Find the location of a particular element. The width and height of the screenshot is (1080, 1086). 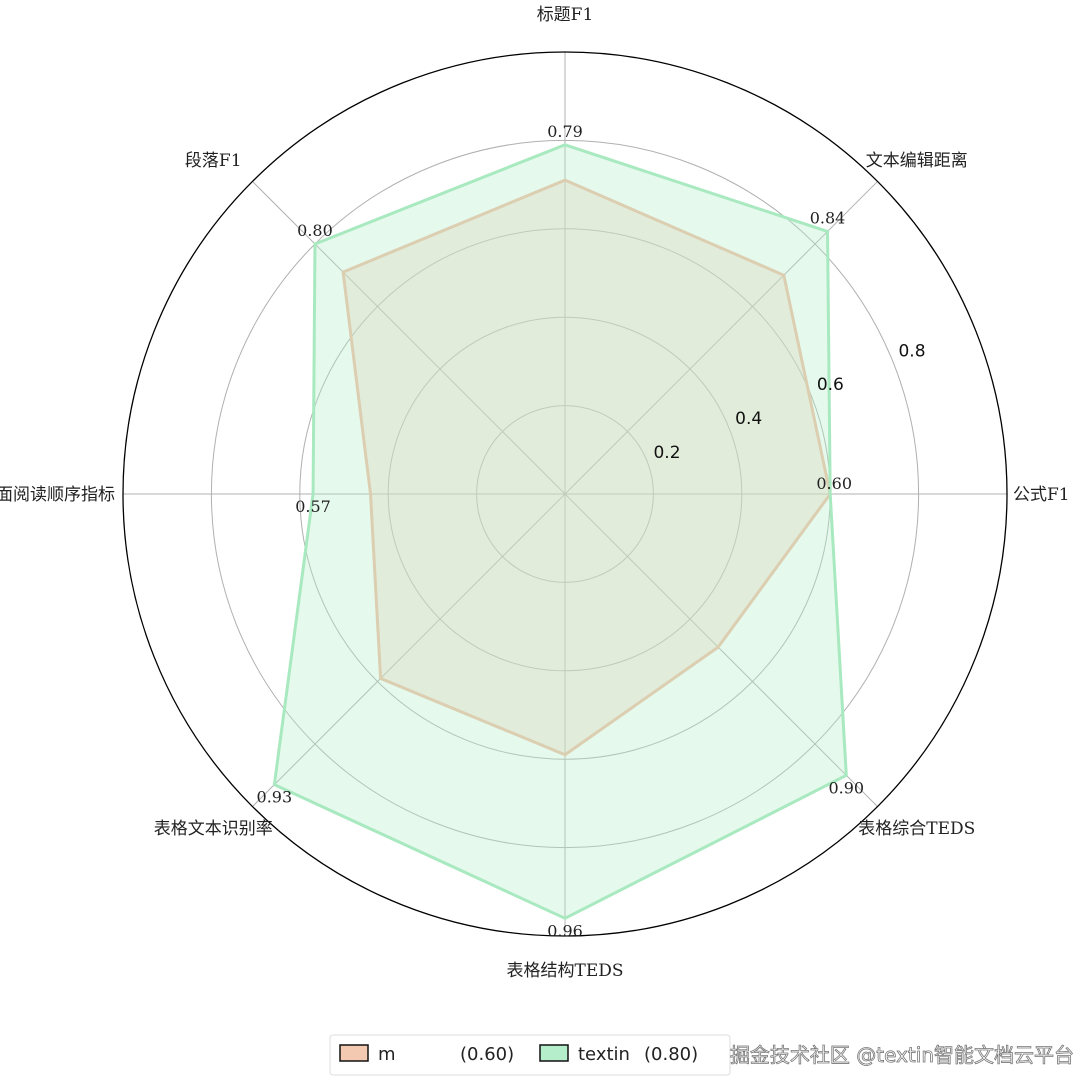

axis-label-7: 段落F1 is located at coordinates (213, 161).